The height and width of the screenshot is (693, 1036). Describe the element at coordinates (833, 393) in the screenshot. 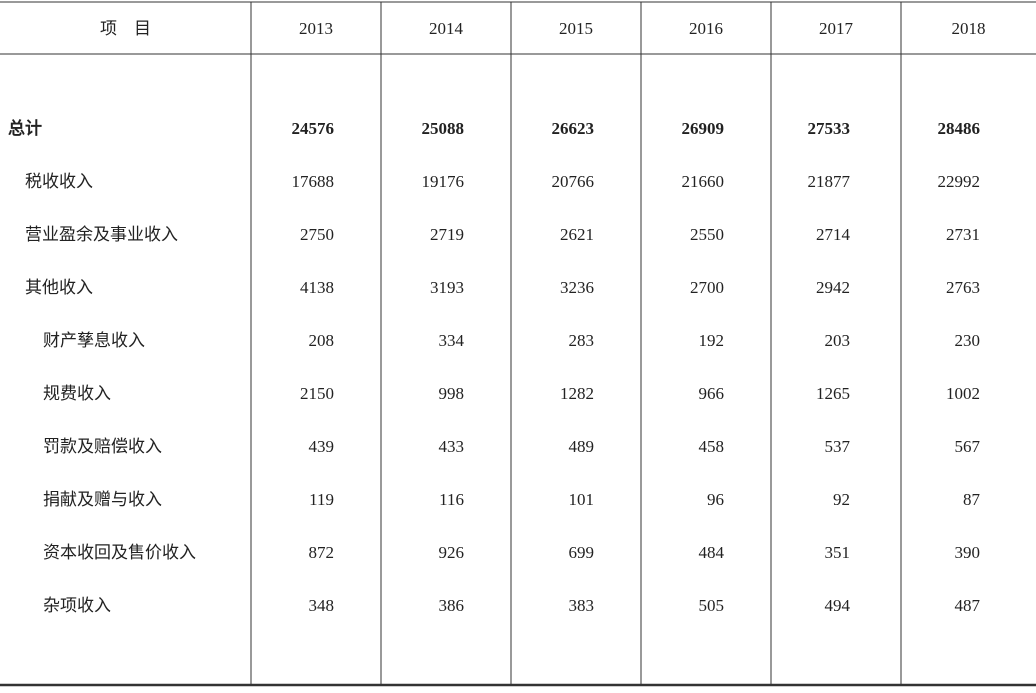

I see `cell-value: 1265` at that location.